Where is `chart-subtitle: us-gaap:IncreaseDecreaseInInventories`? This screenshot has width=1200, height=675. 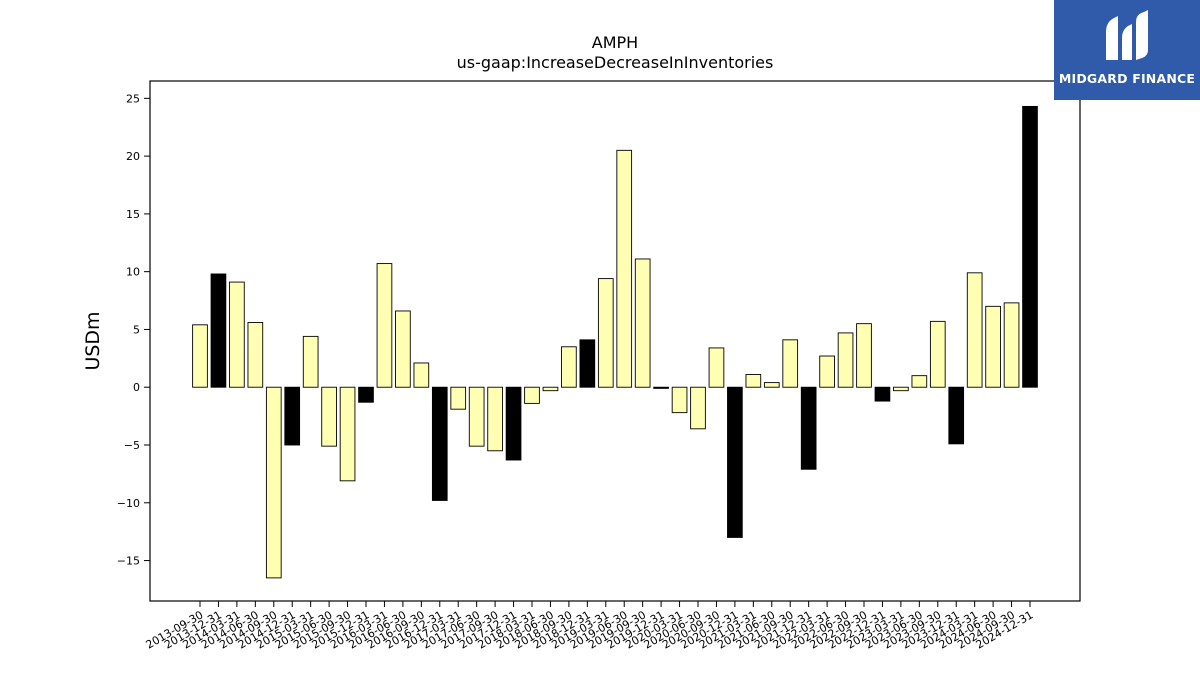
chart-subtitle: us-gaap:IncreaseDecreaseInInventories is located at coordinates (615, 62).